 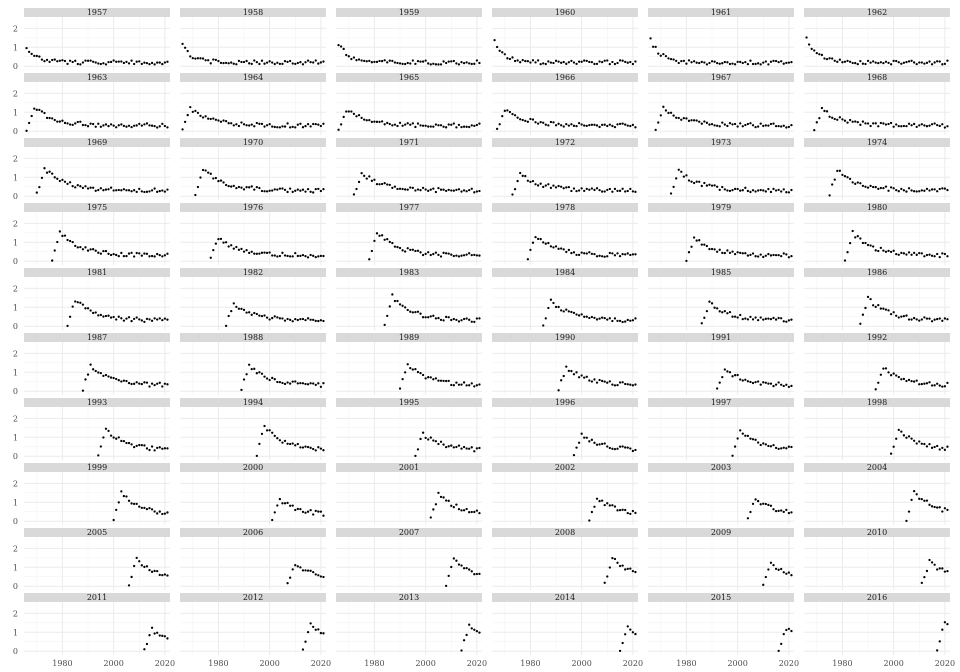 What do you see at coordinates (565, 429) in the screenshot?
I see `panel-1996: 1996` at bounding box center [565, 429].